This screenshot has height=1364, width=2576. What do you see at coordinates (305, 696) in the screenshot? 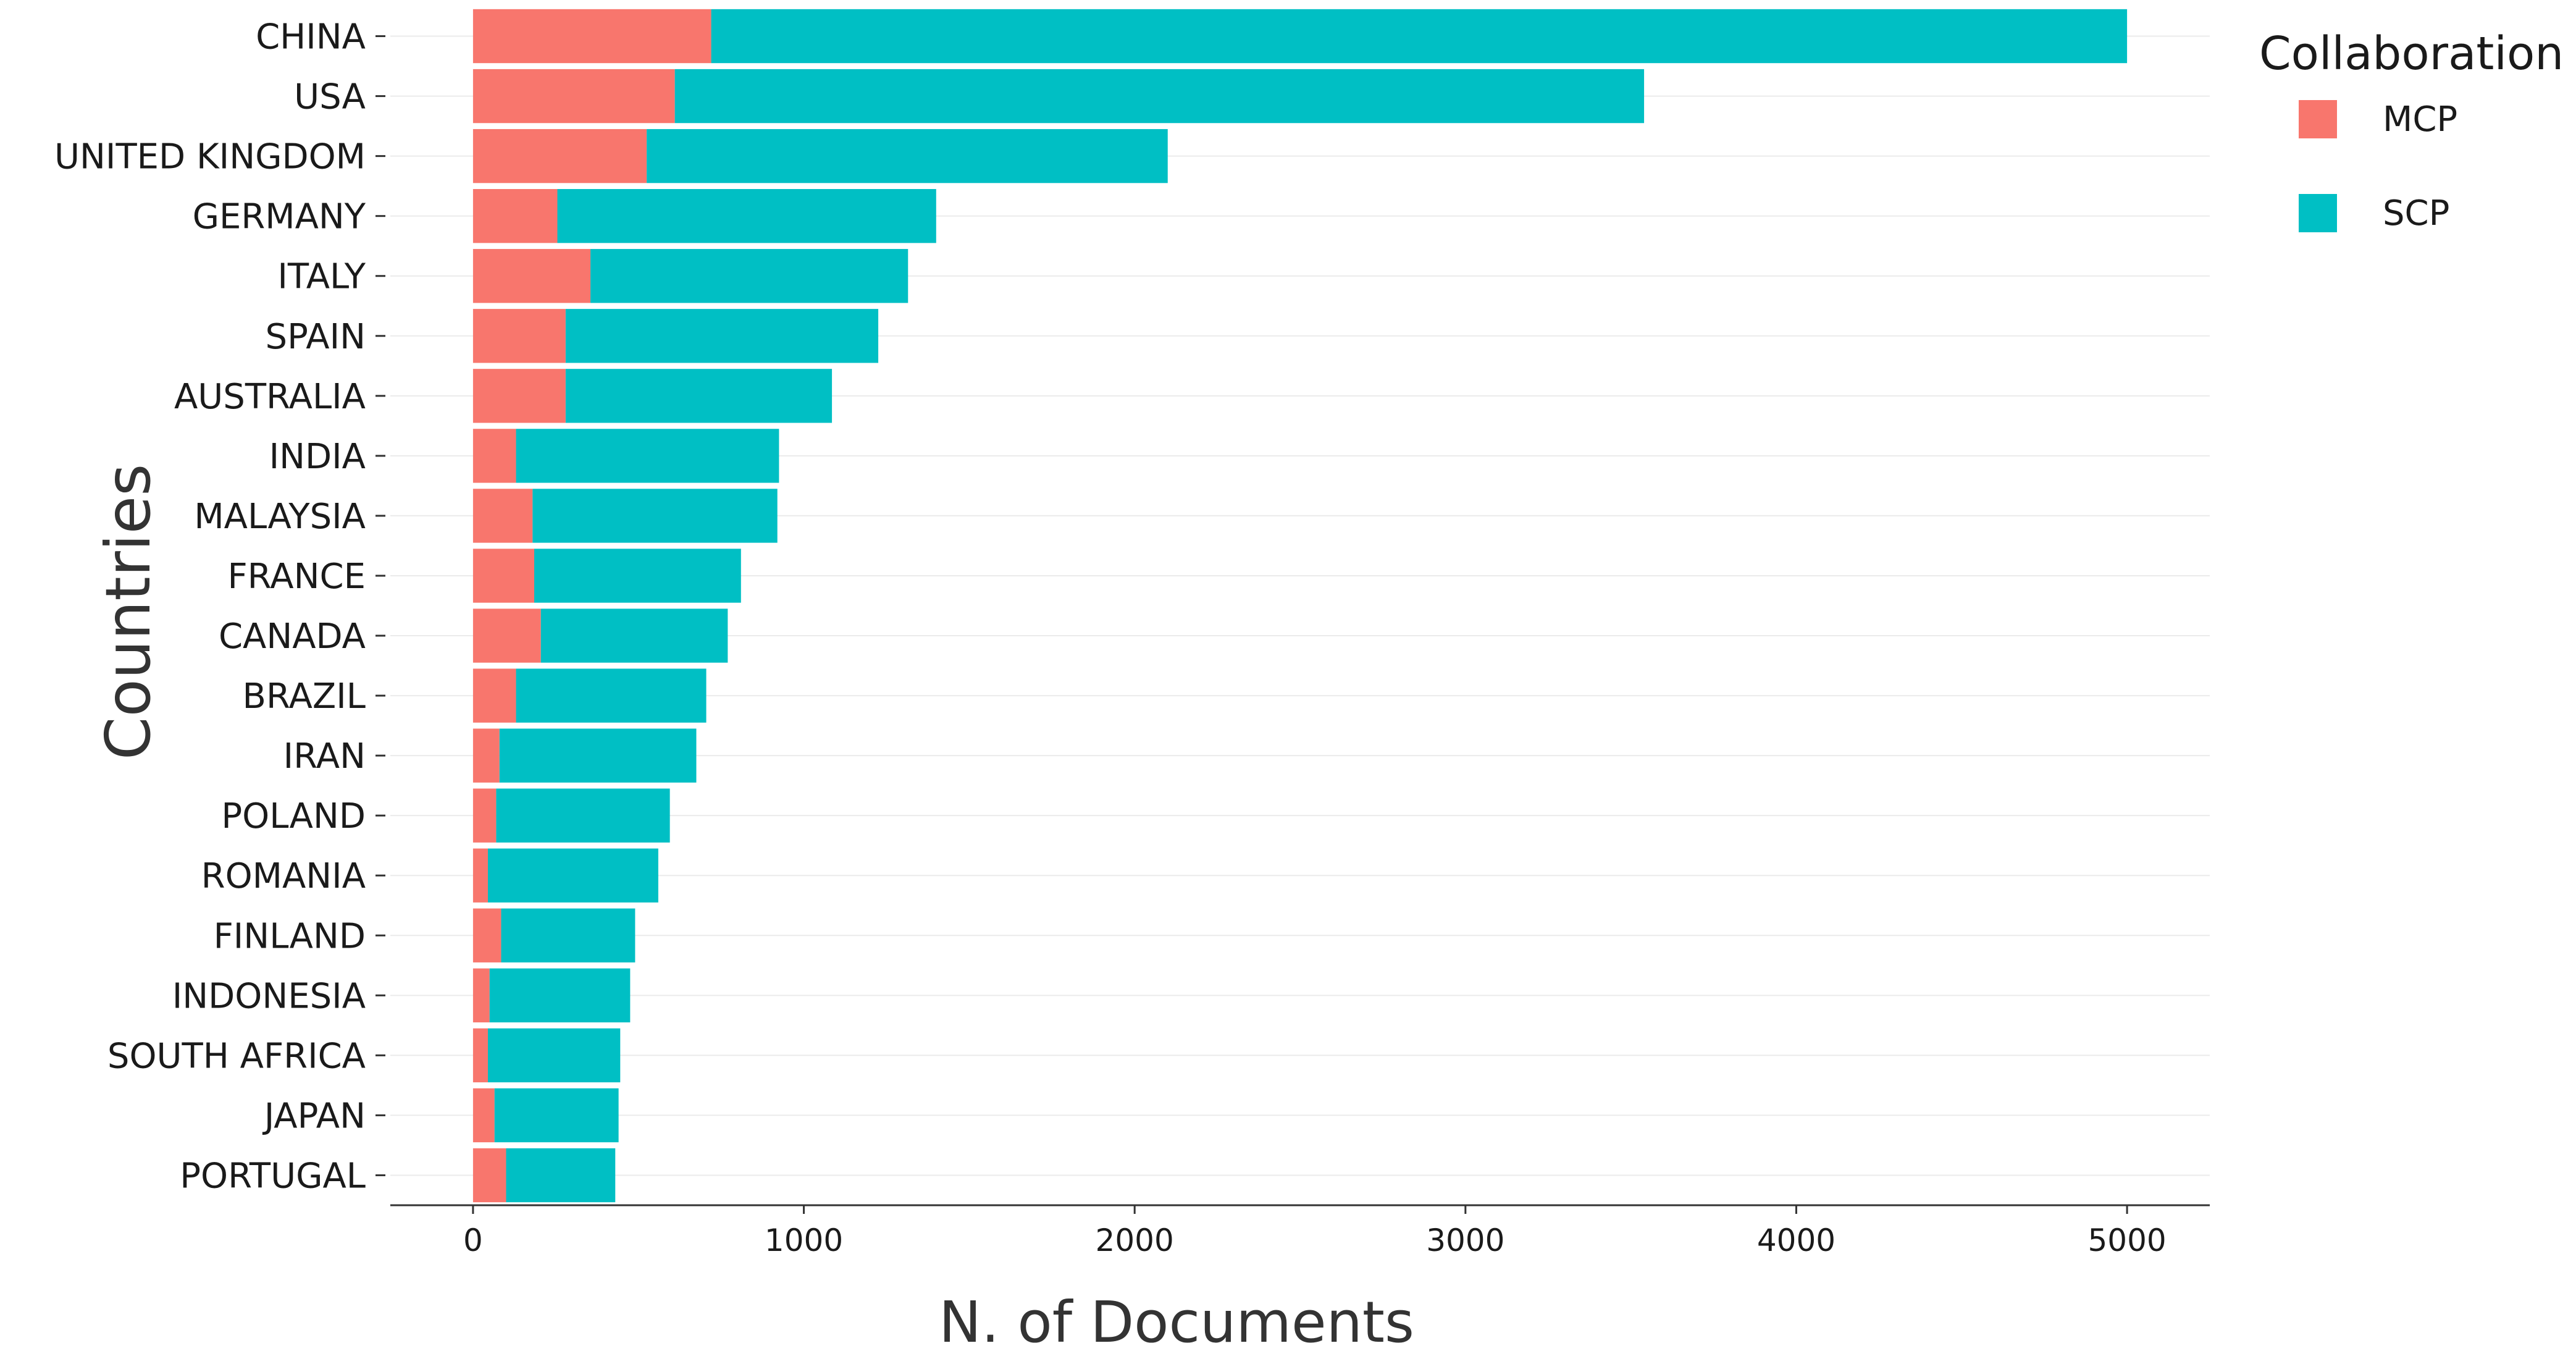
I see `y-tick-label: BRAZIL` at bounding box center [305, 696].